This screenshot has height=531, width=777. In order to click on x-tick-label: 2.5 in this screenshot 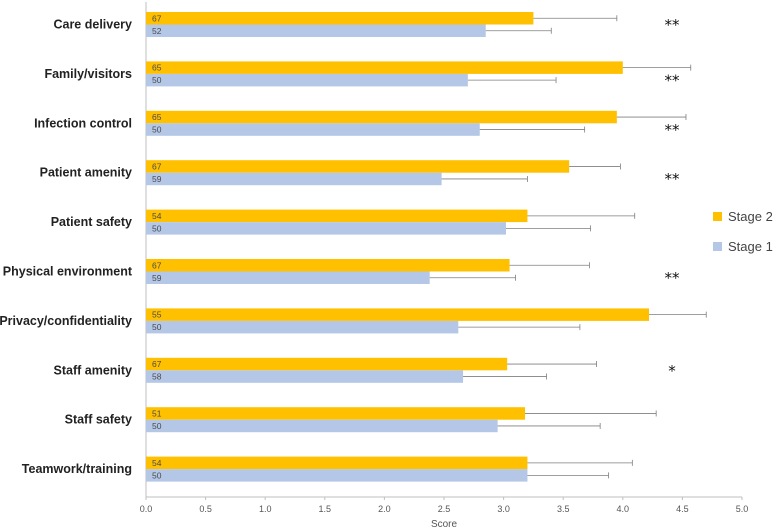, I will do `click(444, 509)`.